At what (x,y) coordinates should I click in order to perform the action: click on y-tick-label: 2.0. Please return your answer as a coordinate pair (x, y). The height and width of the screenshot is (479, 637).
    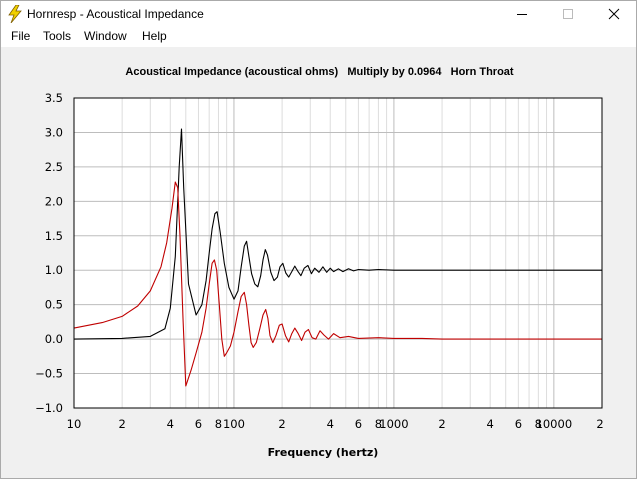
    Looking at the image, I should click on (54, 201).